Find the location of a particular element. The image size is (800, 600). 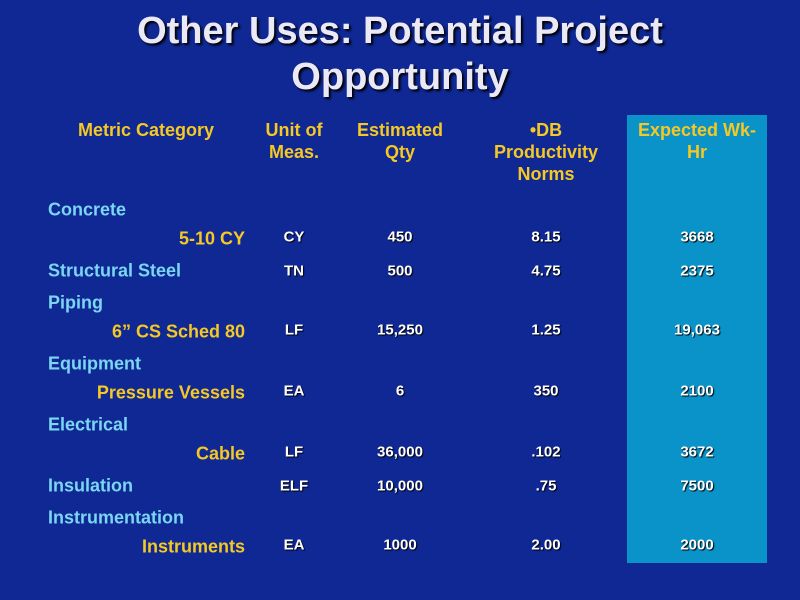

cell-value: 350 is located at coordinates (546, 391).